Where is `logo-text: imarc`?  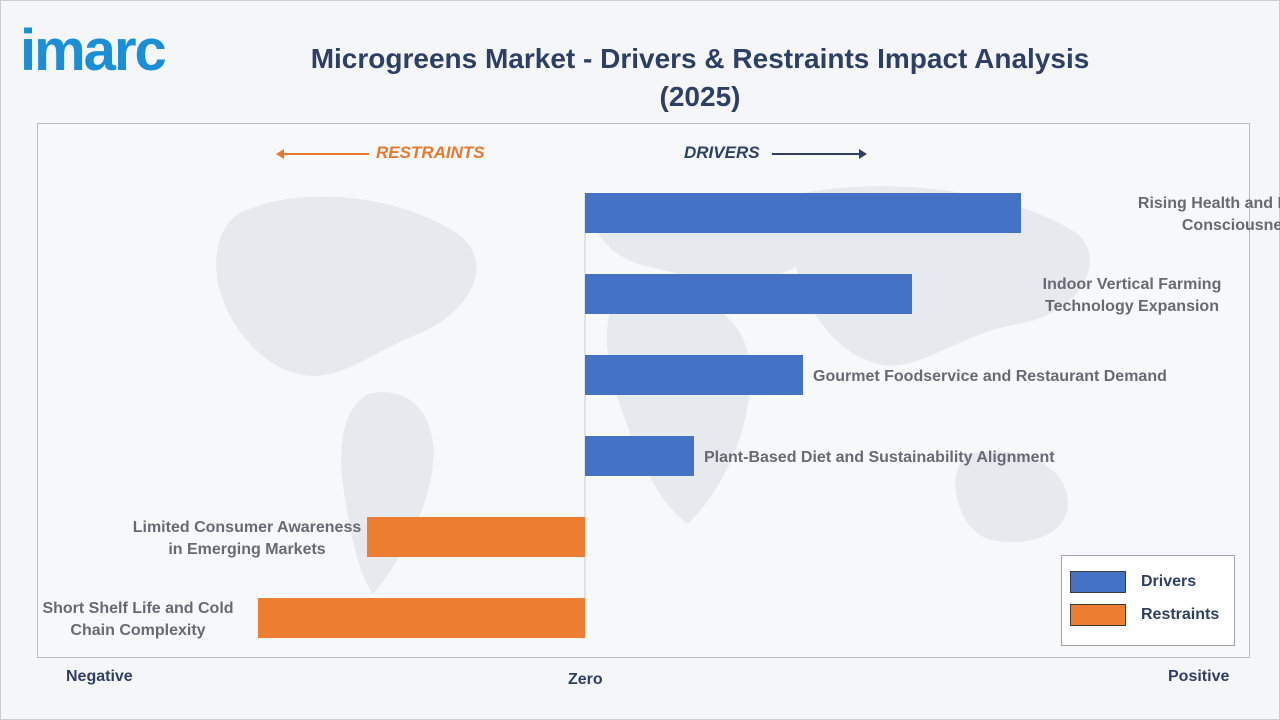 logo-text: imarc is located at coordinates (93, 50).